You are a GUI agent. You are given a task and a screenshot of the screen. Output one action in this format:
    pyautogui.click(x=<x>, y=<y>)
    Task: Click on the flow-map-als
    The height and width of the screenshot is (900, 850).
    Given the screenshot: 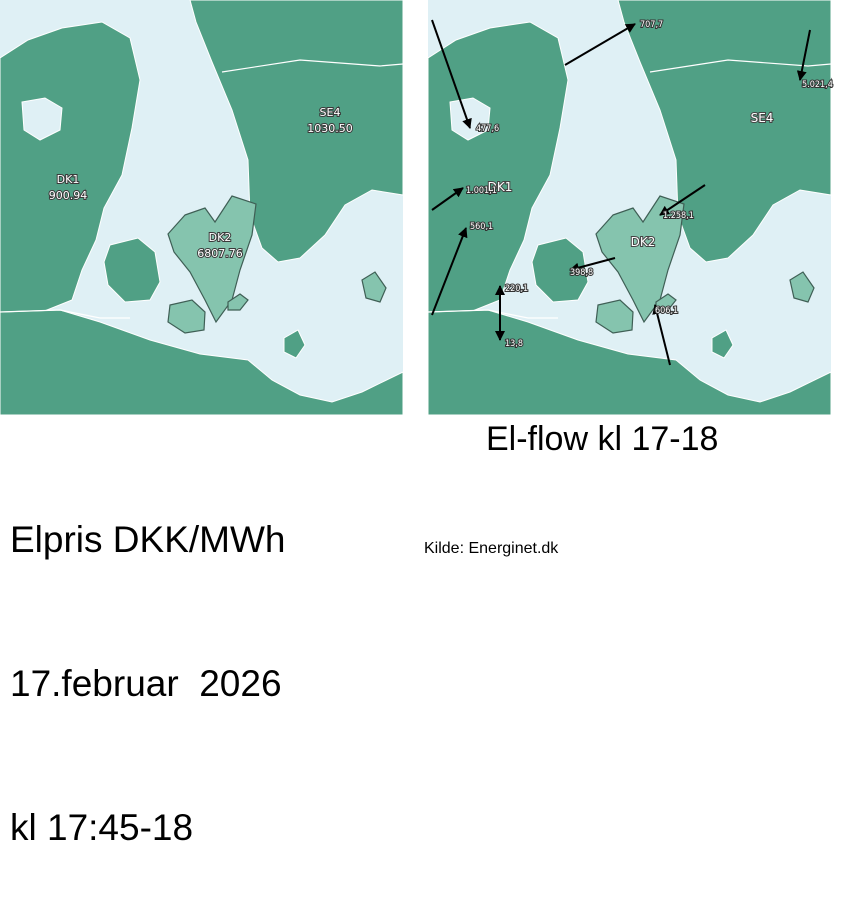 What is the action you would take?
    pyautogui.click(x=722, y=344)
    